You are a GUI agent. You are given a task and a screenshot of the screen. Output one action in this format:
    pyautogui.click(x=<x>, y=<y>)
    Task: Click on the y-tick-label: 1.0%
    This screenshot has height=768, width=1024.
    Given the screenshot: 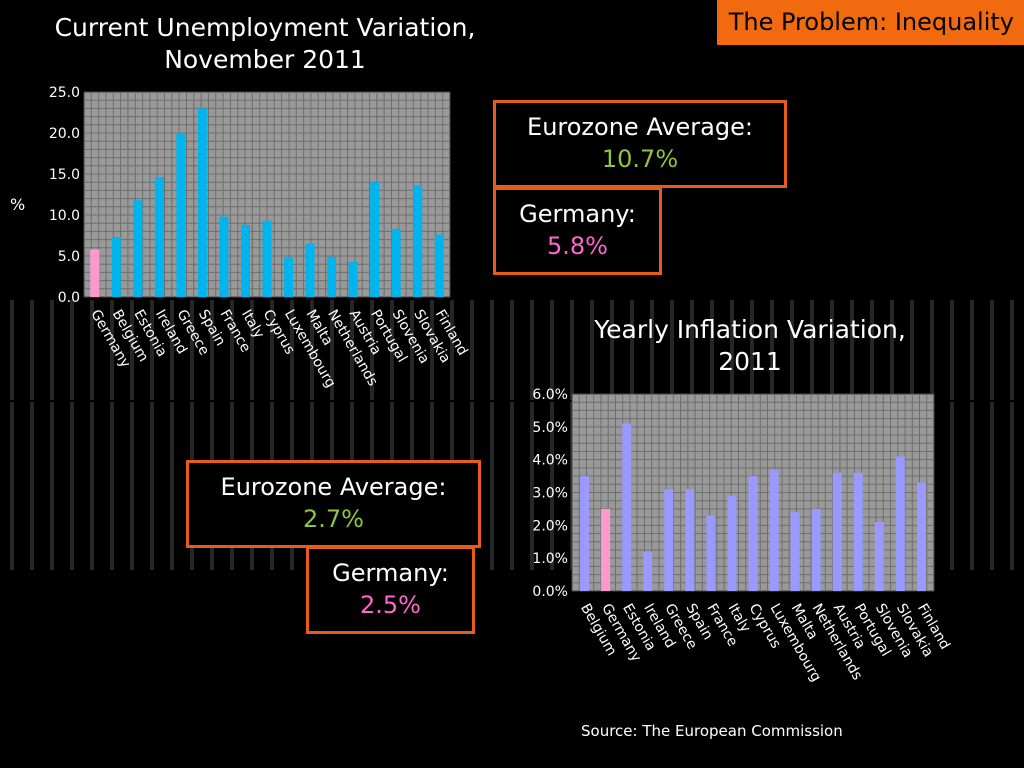 What is the action you would take?
    pyautogui.click(x=550, y=559)
    